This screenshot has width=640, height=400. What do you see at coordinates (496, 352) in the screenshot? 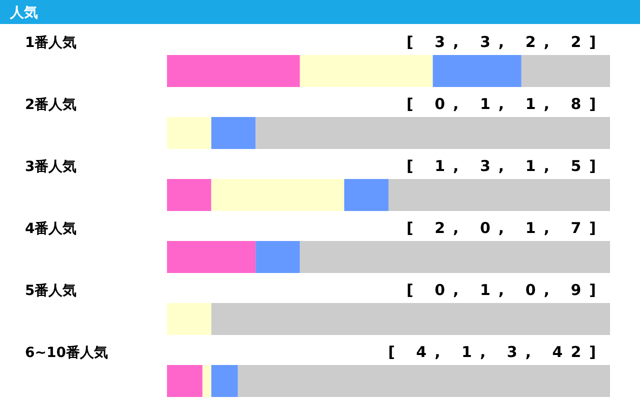
I see `annotation: [ 4, 1, 3, 42]` at bounding box center [496, 352].